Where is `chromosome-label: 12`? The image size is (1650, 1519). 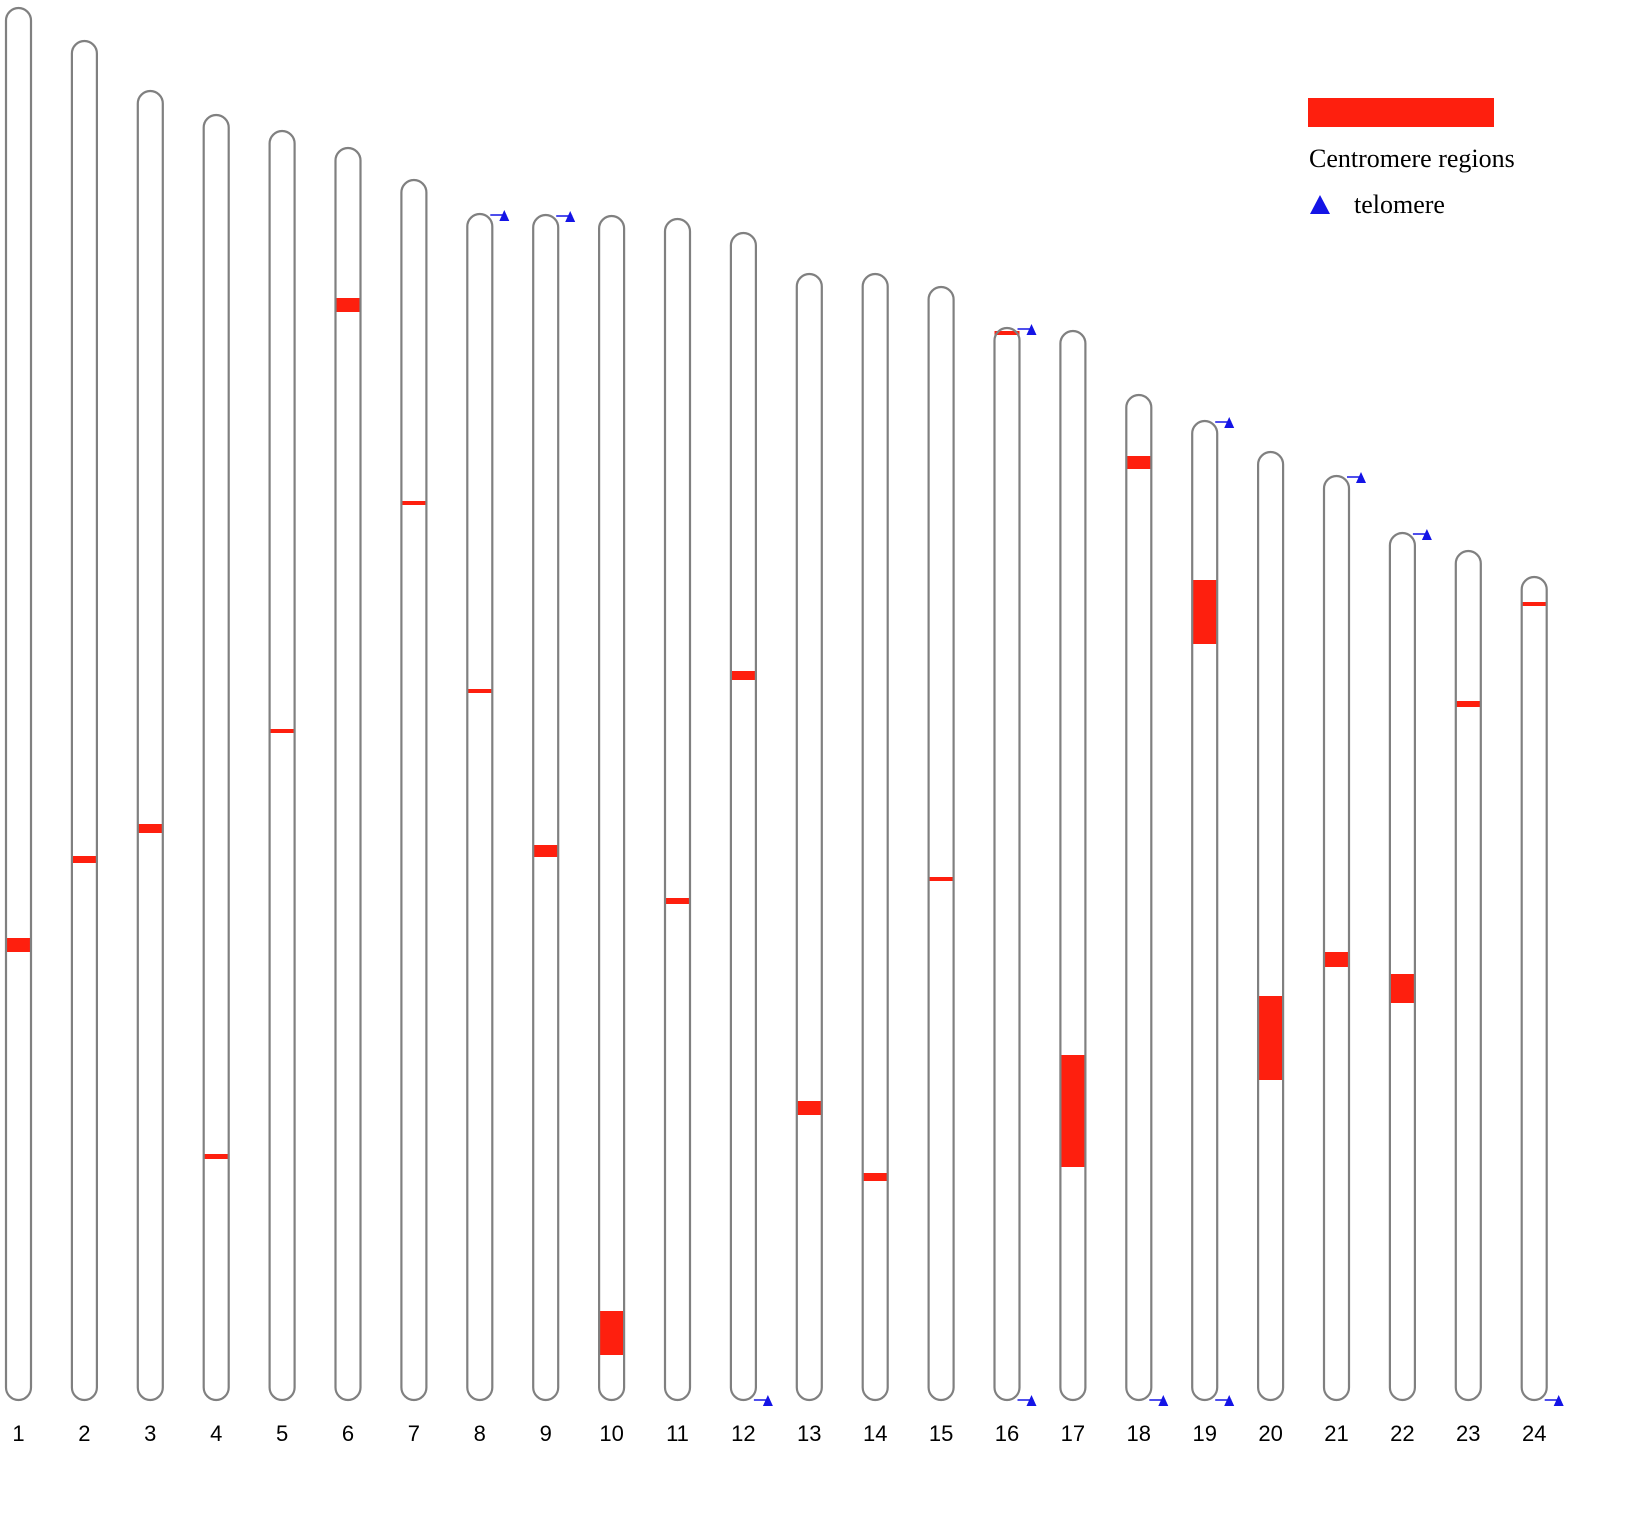 chromosome-label: 12 is located at coordinates (743, 1433).